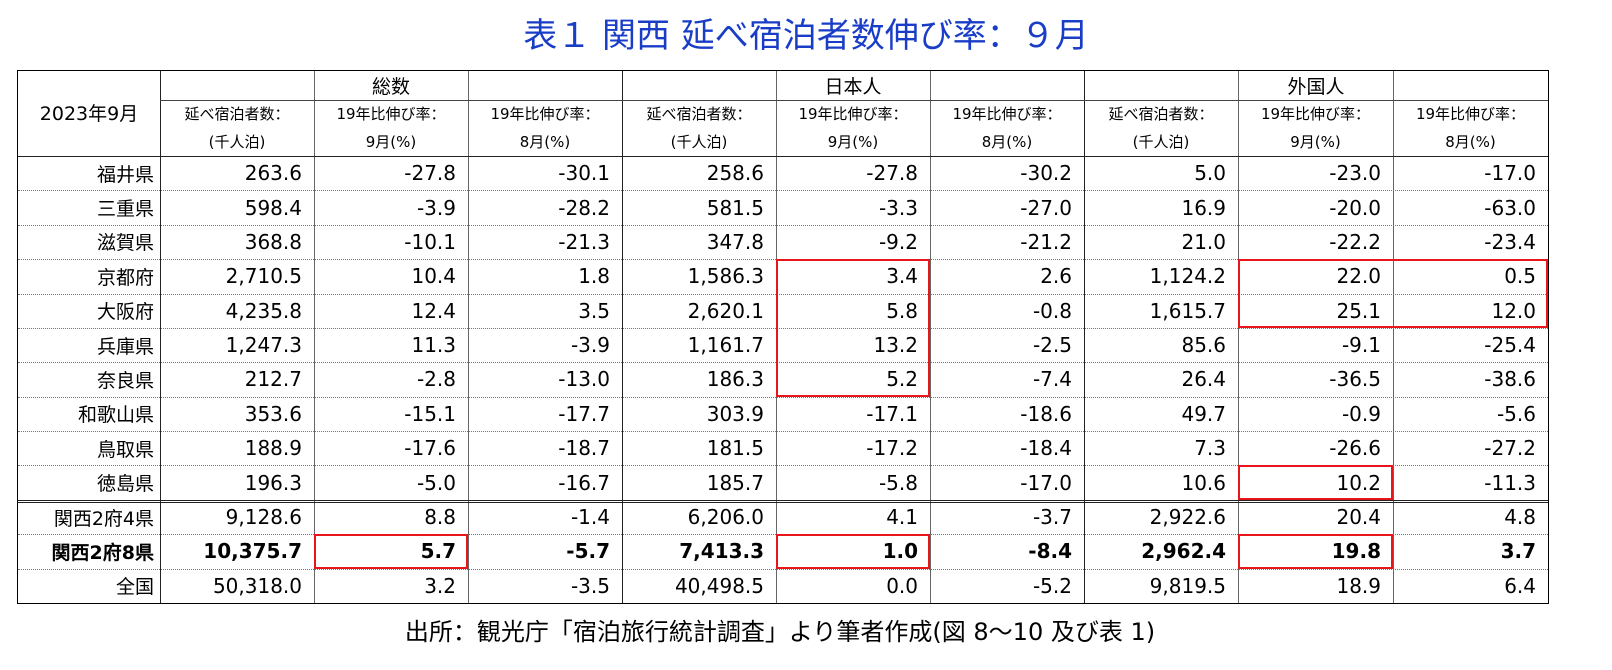  What do you see at coordinates (594, 276) in the screenshot?
I see `data-cell: 1.8` at bounding box center [594, 276].